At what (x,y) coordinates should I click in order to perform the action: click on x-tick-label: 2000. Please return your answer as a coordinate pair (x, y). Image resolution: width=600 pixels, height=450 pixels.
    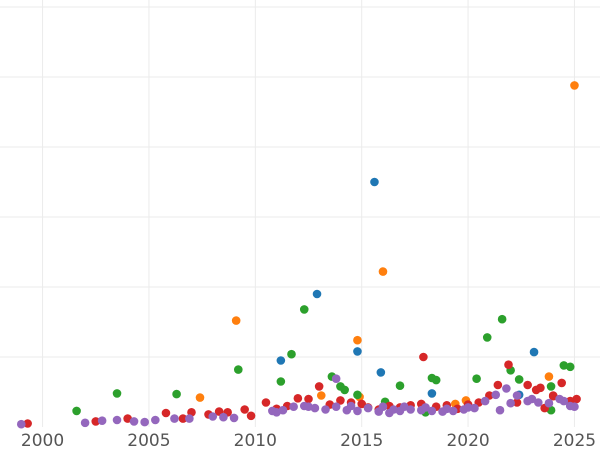
    Looking at the image, I should click on (42, 440).